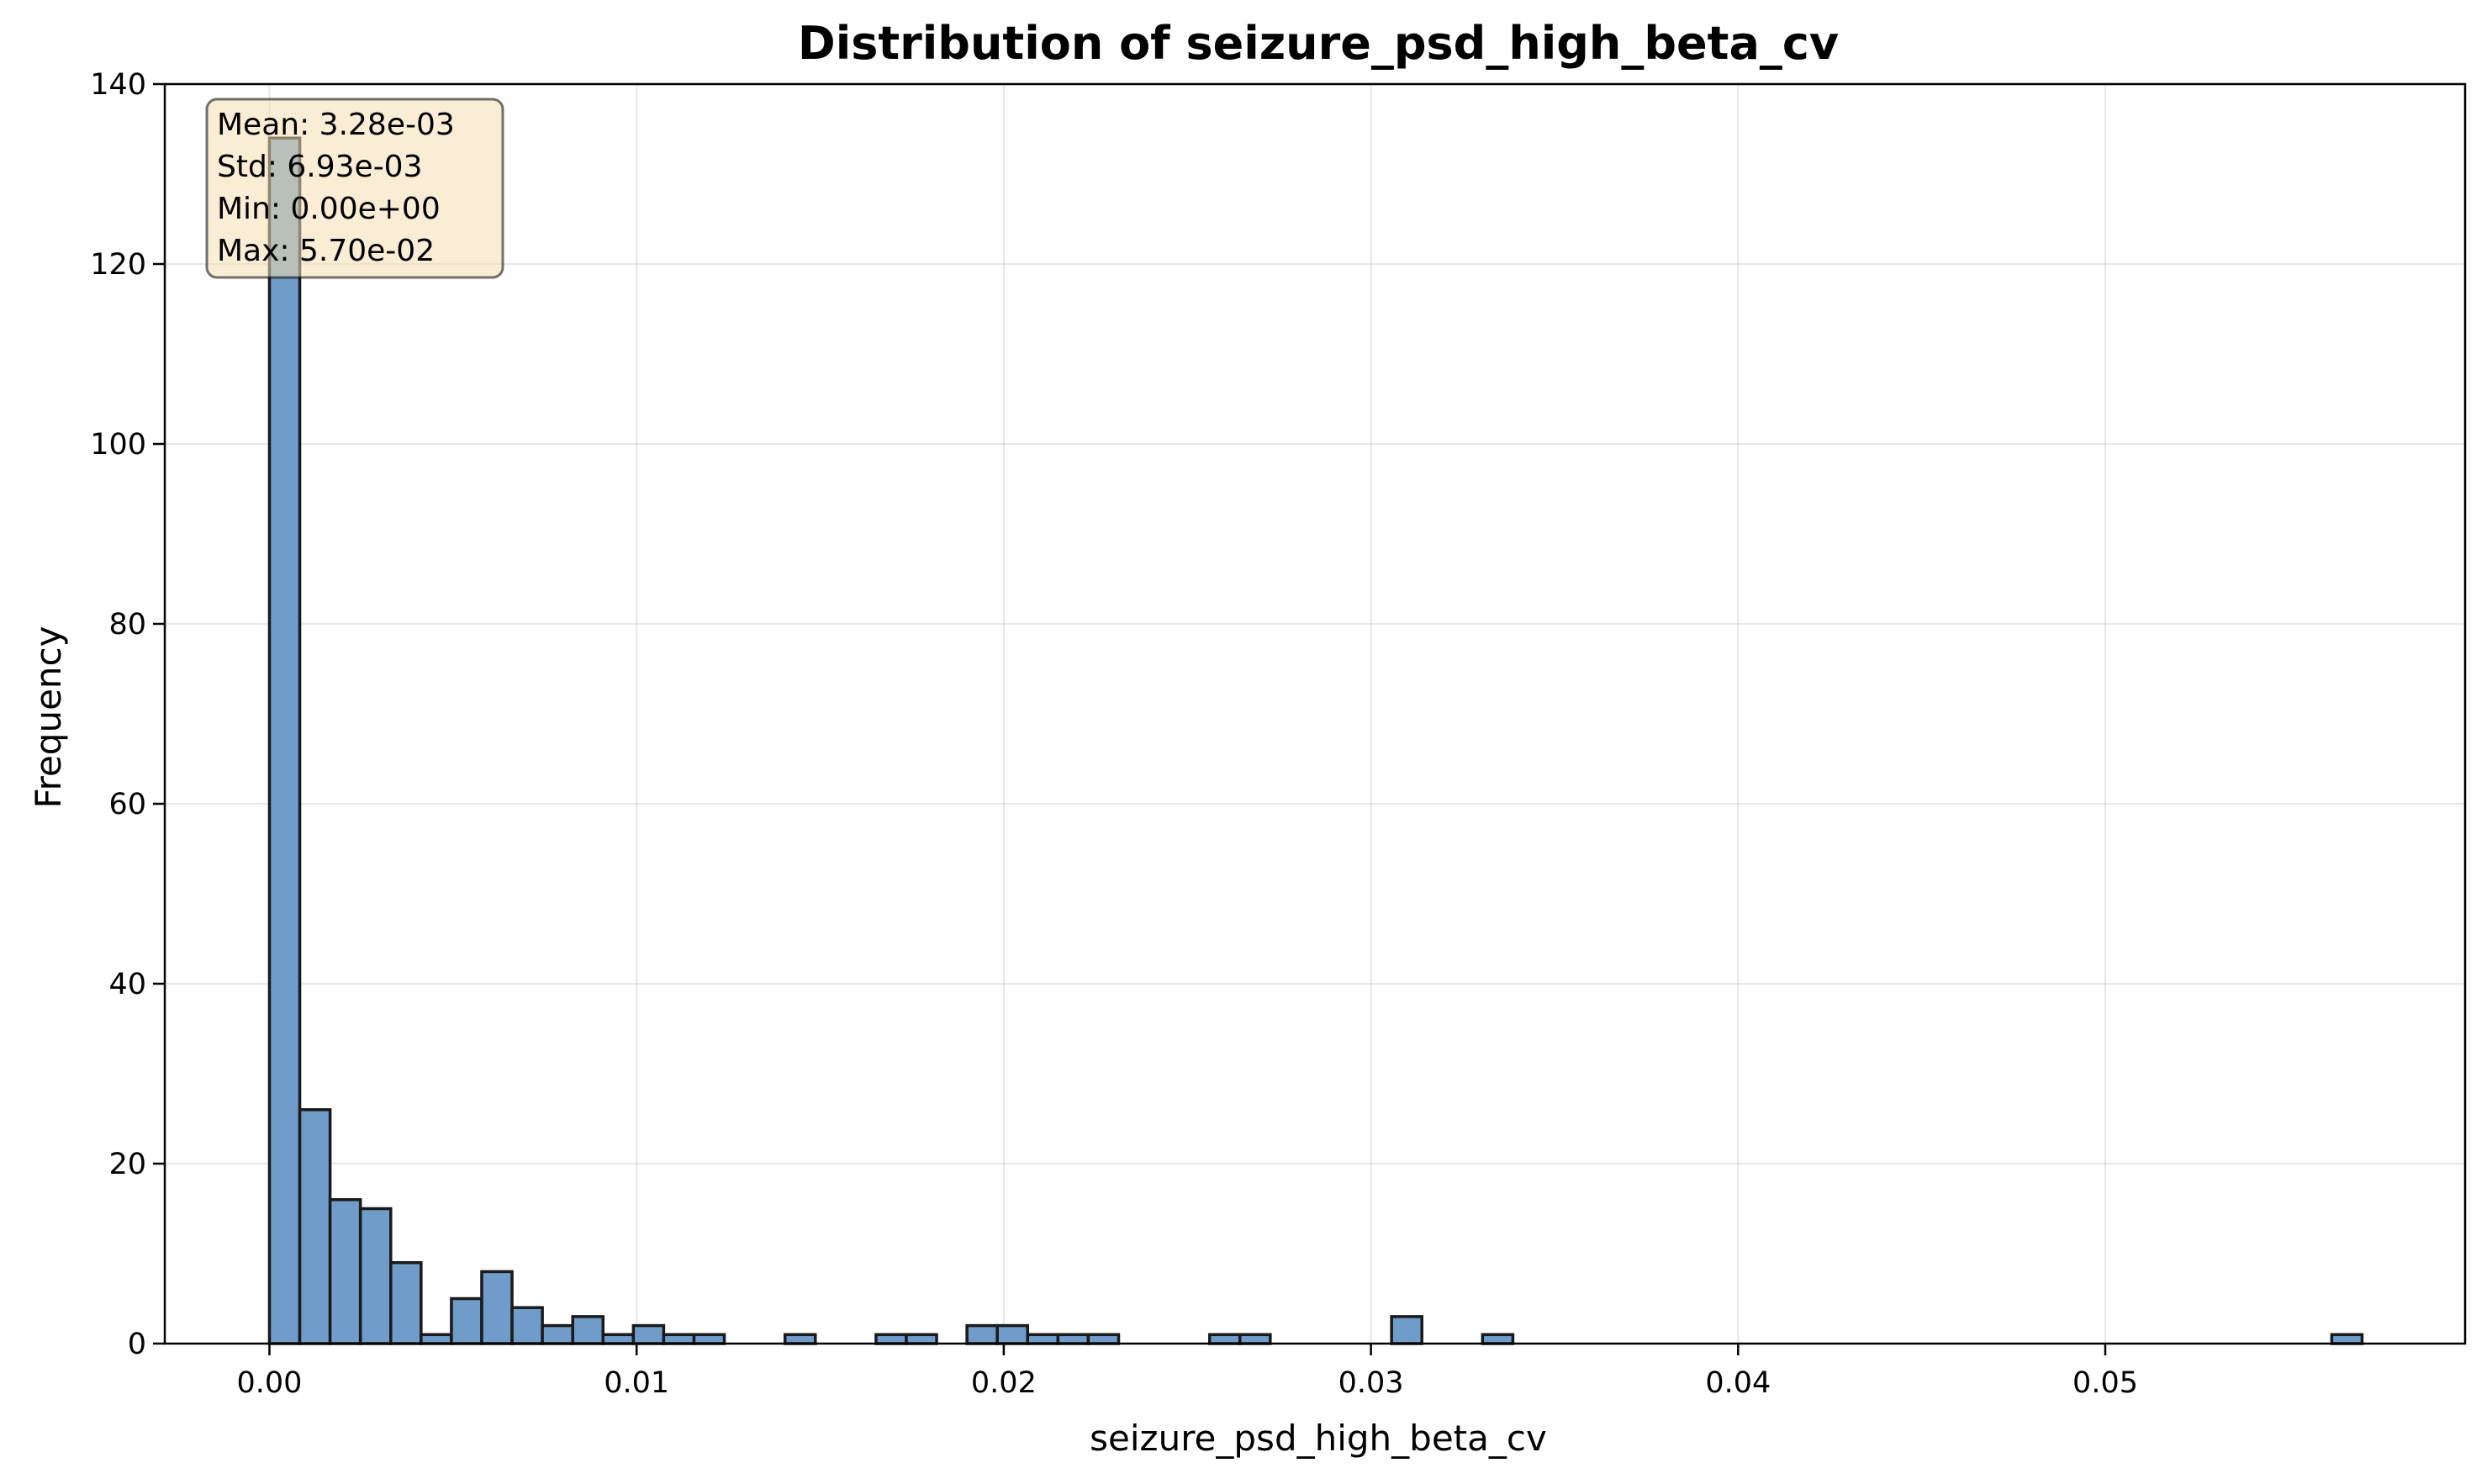 The image size is (2492, 1484). What do you see at coordinates (336, 125) in the screenshot?
I see `stats-mean-text: Mean: 3.28e-03` at bounding box center [336, 125].